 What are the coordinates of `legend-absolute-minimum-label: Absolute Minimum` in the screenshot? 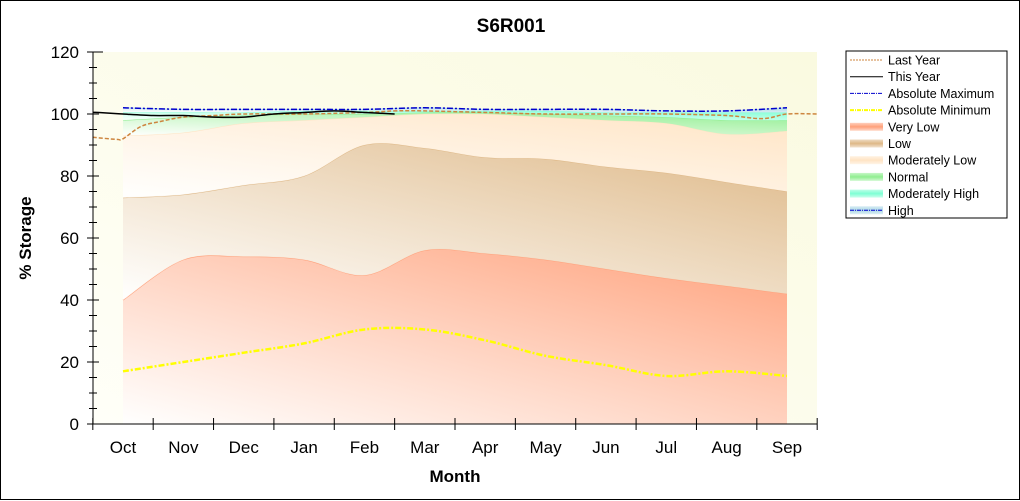 It's located at (939, 111).